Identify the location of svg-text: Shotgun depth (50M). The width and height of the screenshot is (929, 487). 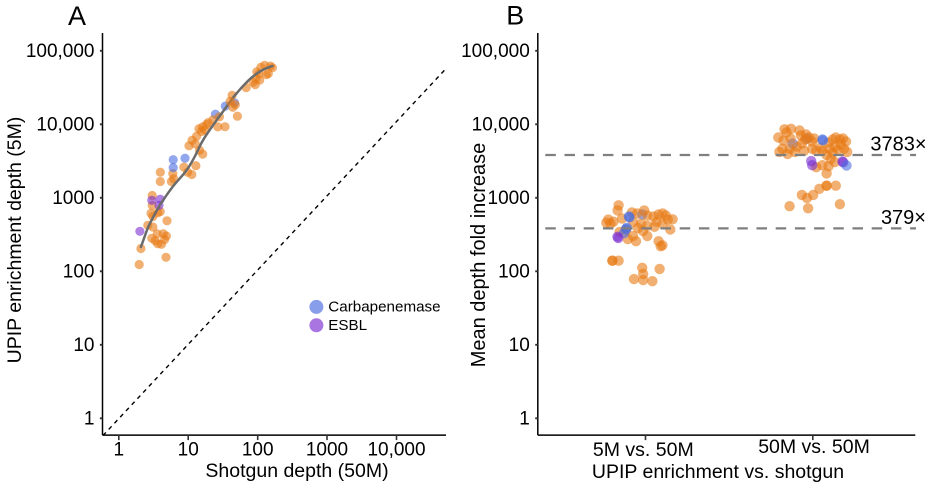
(296, 471).